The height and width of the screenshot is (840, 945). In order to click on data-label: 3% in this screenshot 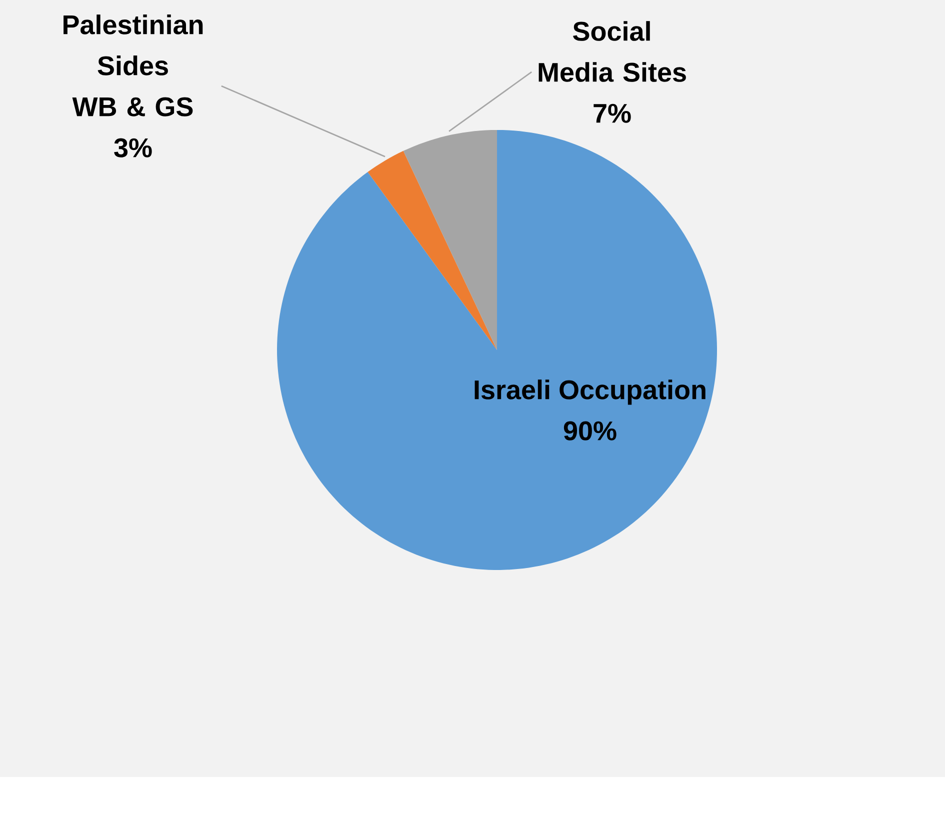, I will do `click(133, 148)`.